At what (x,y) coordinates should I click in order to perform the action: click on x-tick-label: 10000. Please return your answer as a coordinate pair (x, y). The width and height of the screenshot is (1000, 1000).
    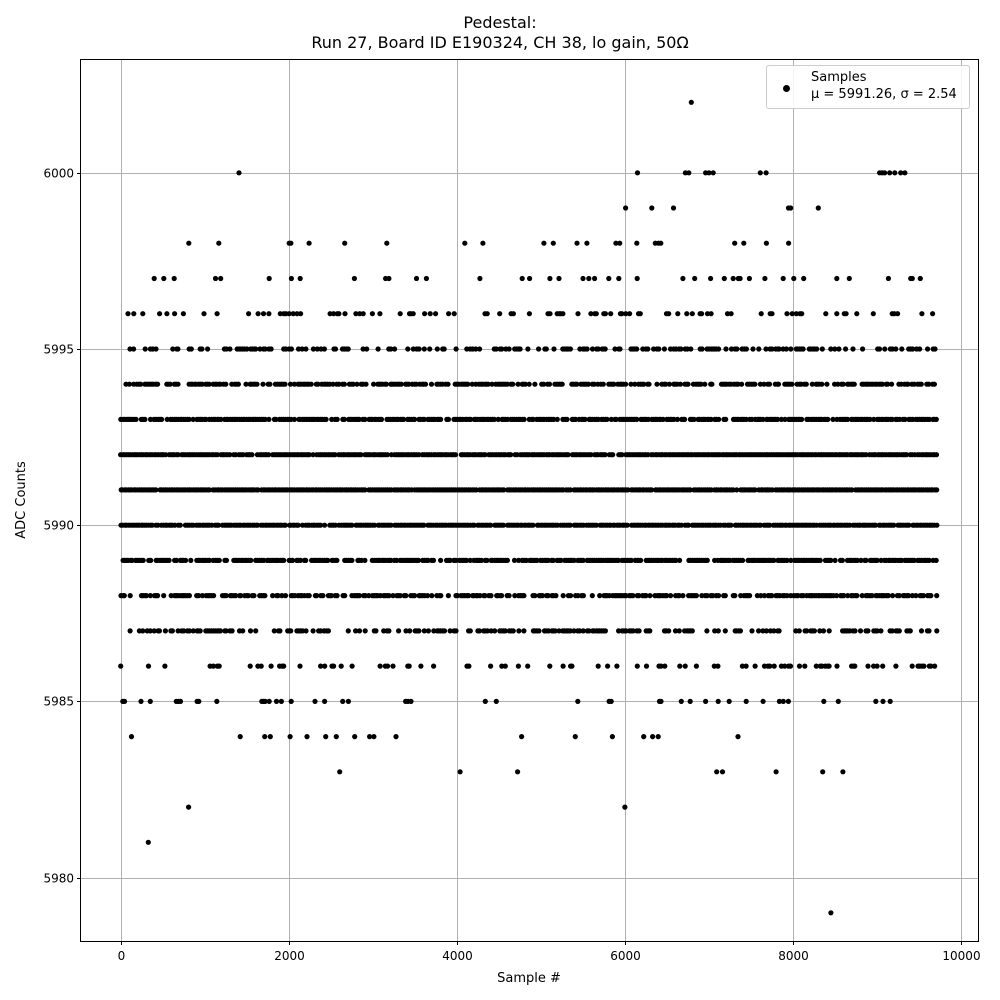
    Looking at the image, I should click on (961, 956).